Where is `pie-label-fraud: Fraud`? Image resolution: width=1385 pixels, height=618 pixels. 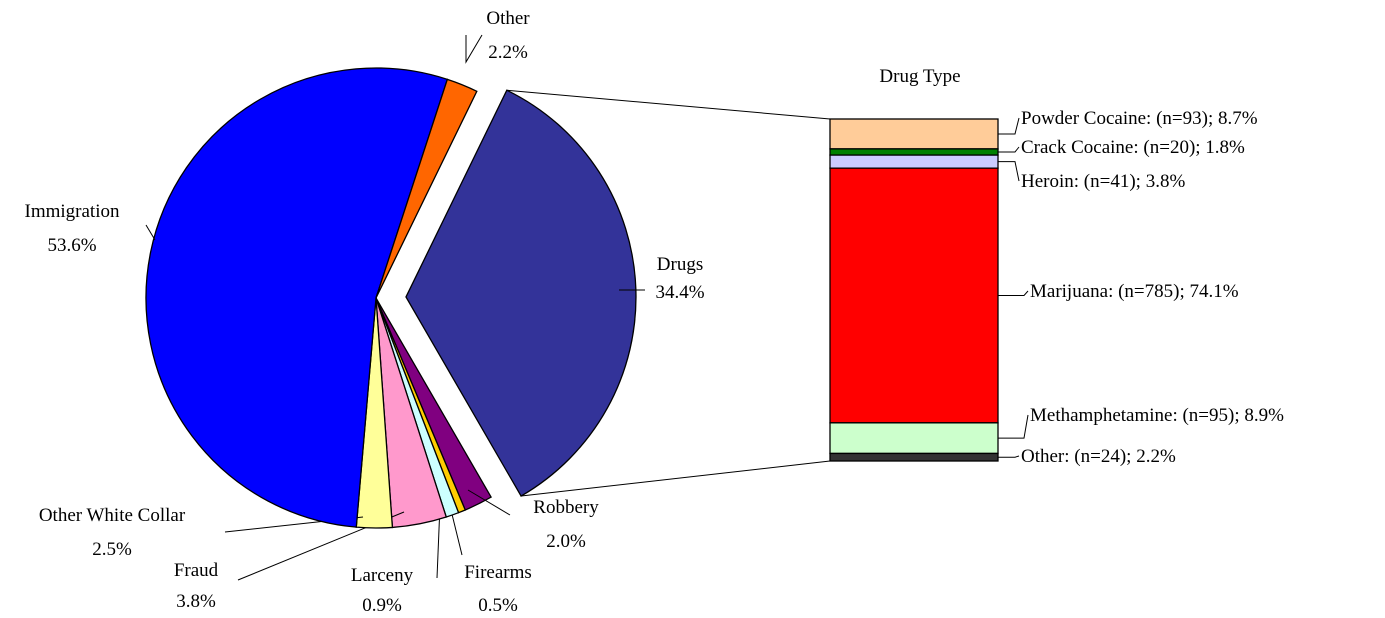
pie-label-fraud: Fraud is located at coordinates (196, 570).